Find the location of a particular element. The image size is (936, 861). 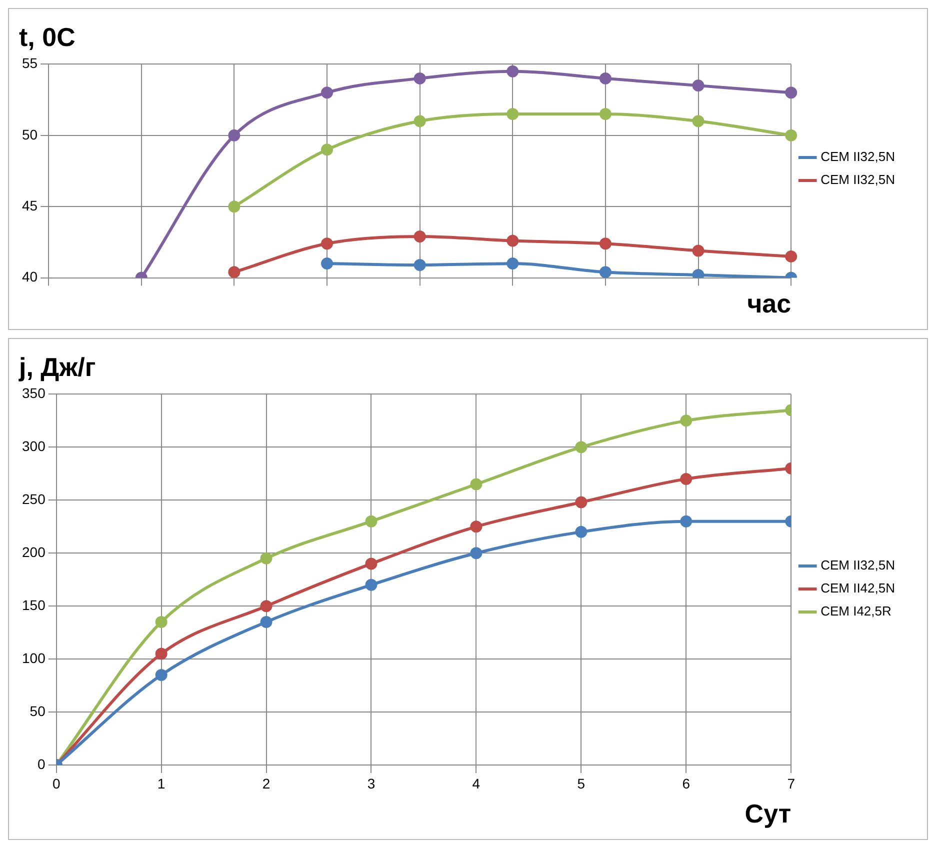

legend-label: CEM II42,5N is located at coordinates (858, 588).